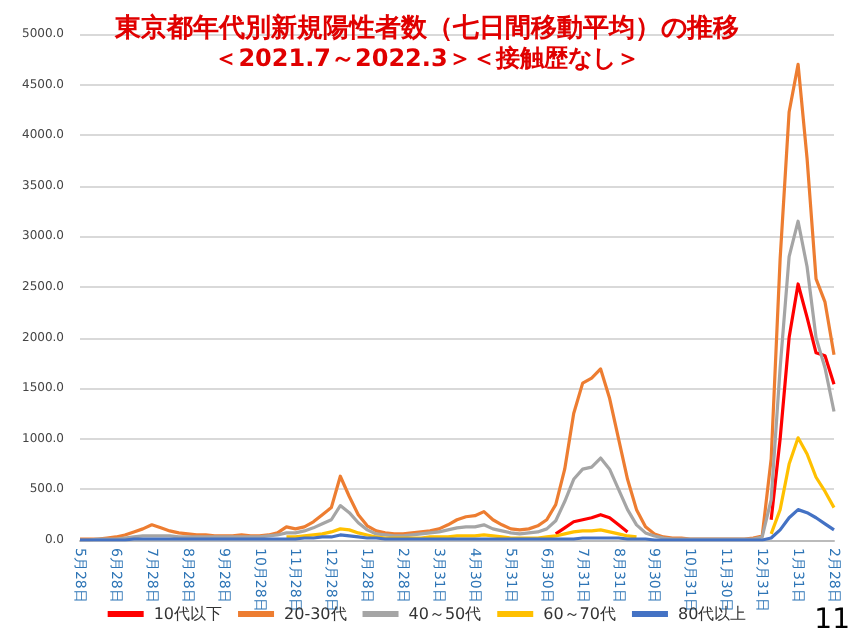  Describe the element at coordinates (315, 614) in the screenshot. I see `legend-label: 20-30代` at that location.